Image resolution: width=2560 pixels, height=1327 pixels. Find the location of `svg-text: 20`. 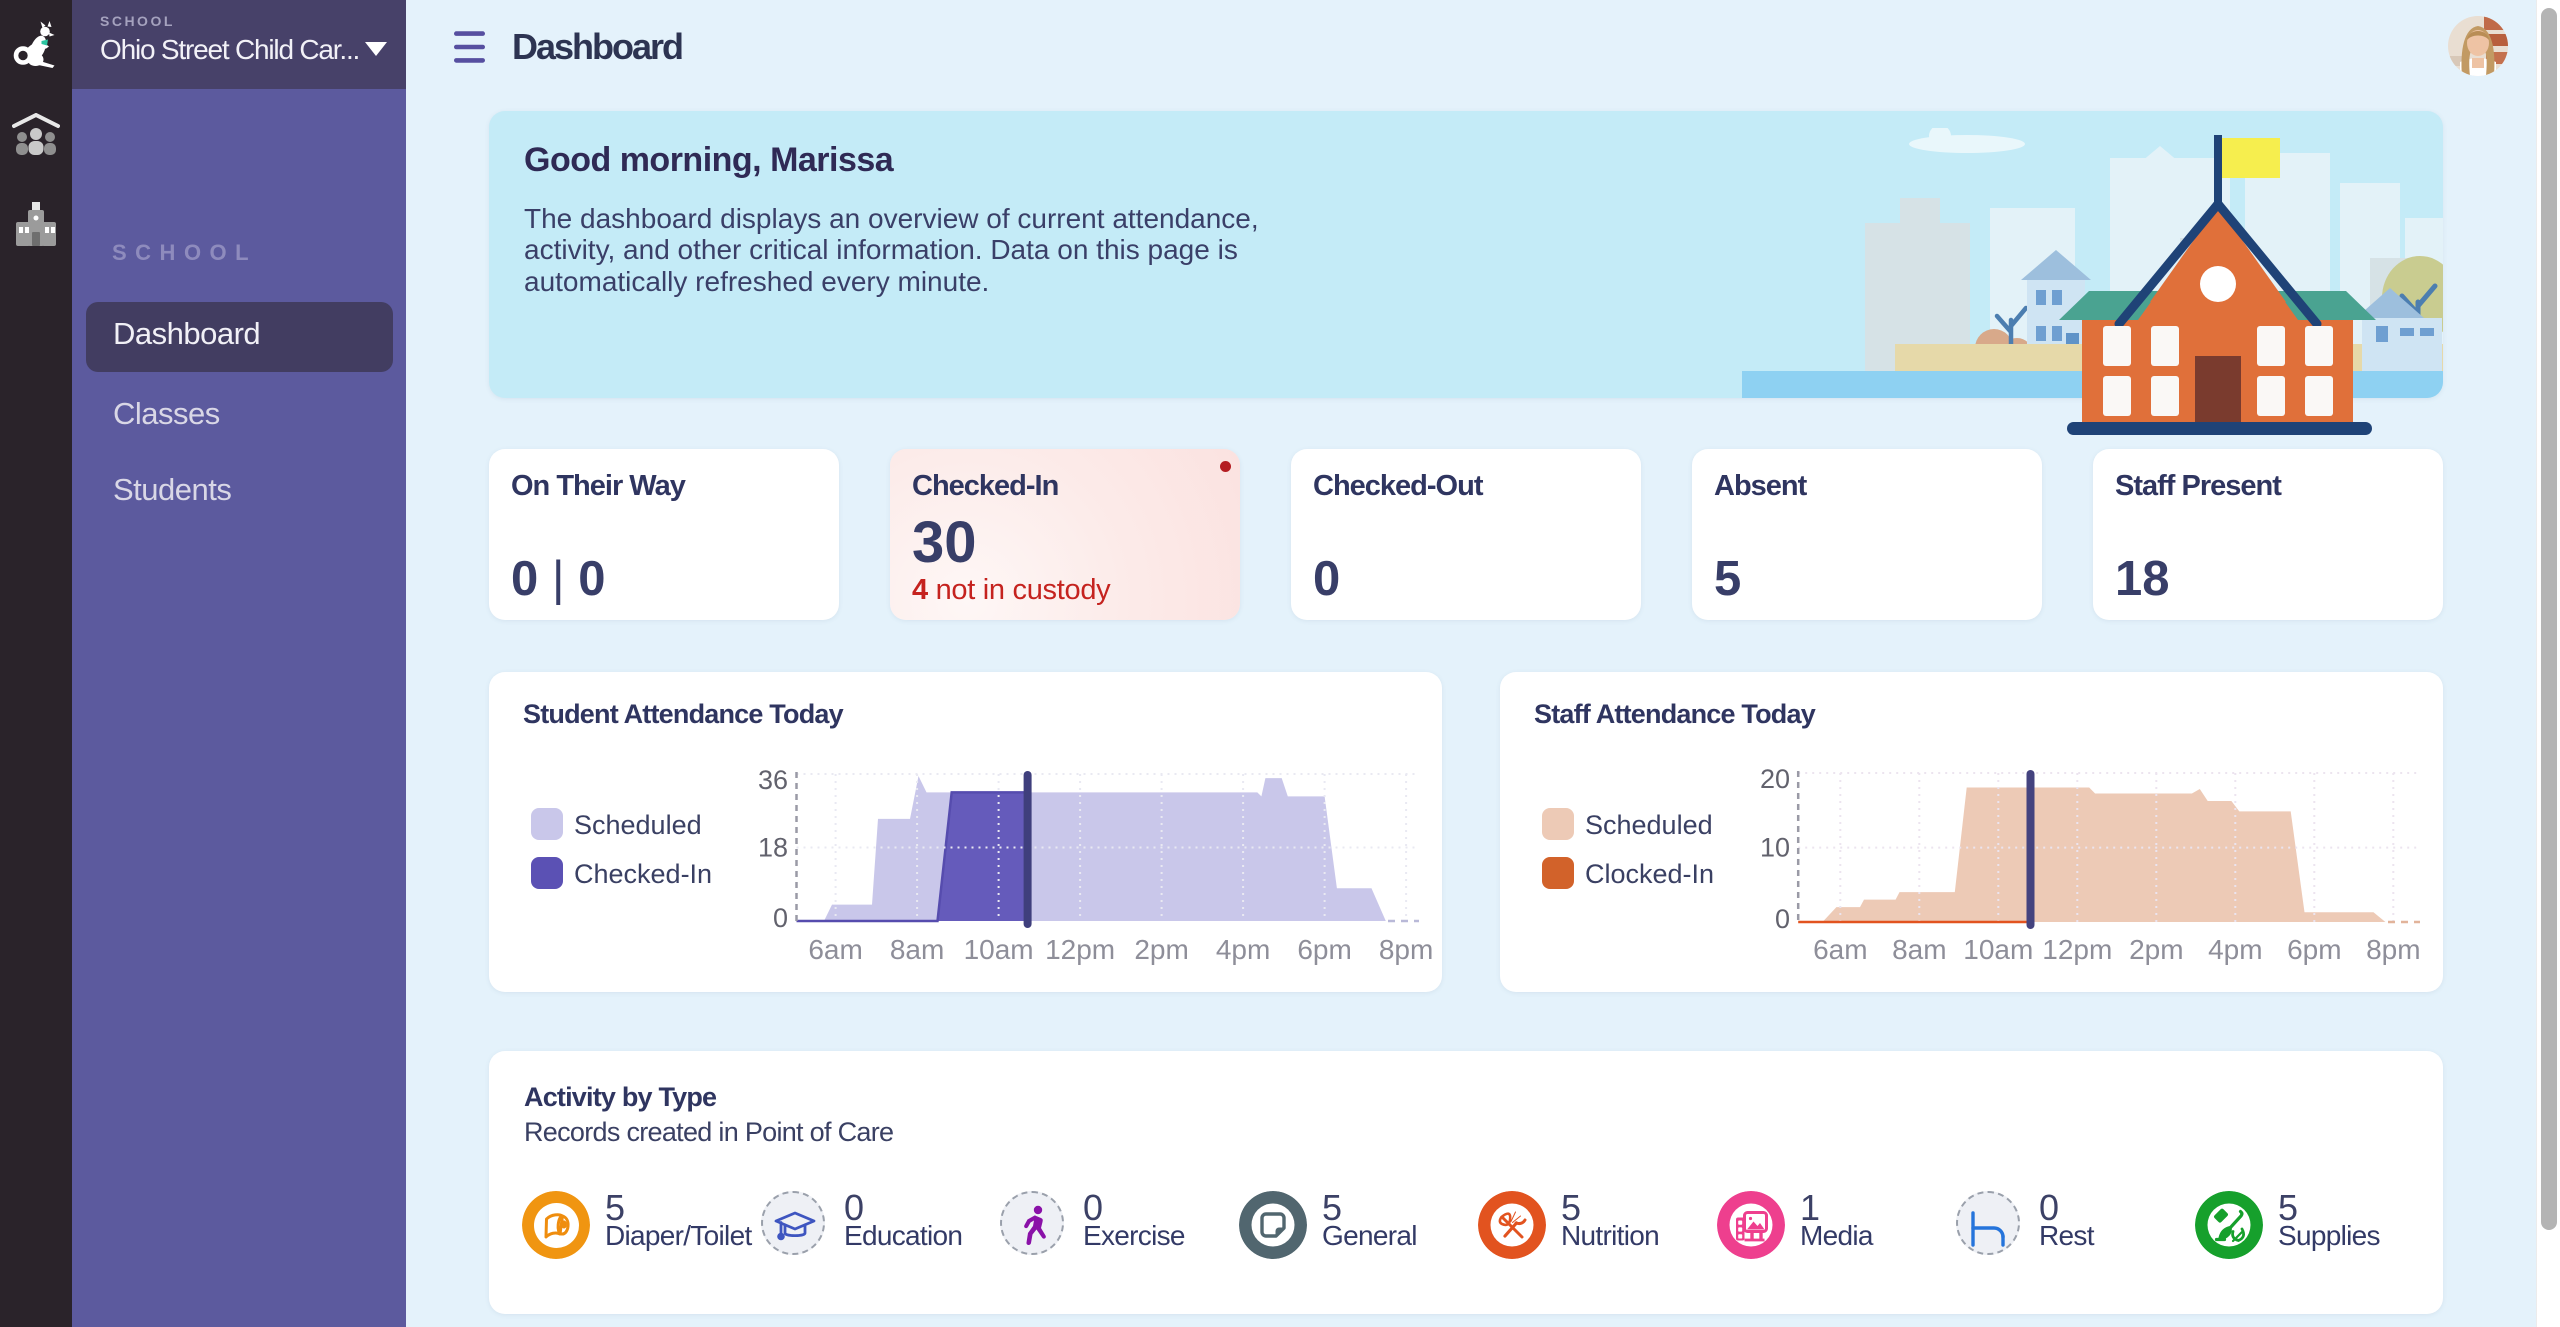

svg-text: 20 is located at coordinates (1775, 779).